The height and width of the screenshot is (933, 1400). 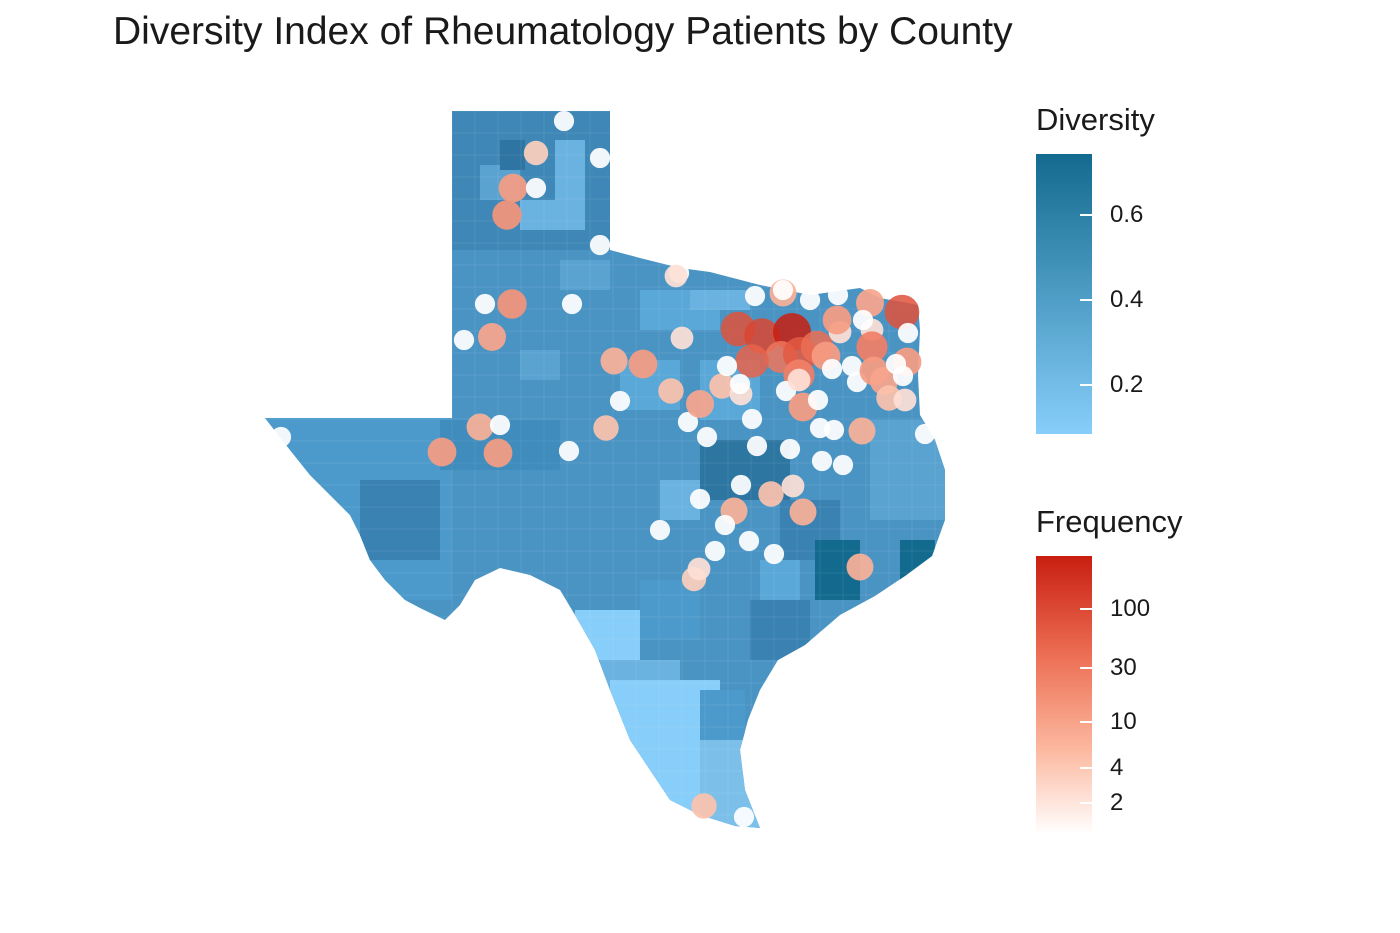 What do you see at coordinates (1123, 721) in the screenshot?
I see `frequency-tick-label: 10` at bounding box center [1123, 721].